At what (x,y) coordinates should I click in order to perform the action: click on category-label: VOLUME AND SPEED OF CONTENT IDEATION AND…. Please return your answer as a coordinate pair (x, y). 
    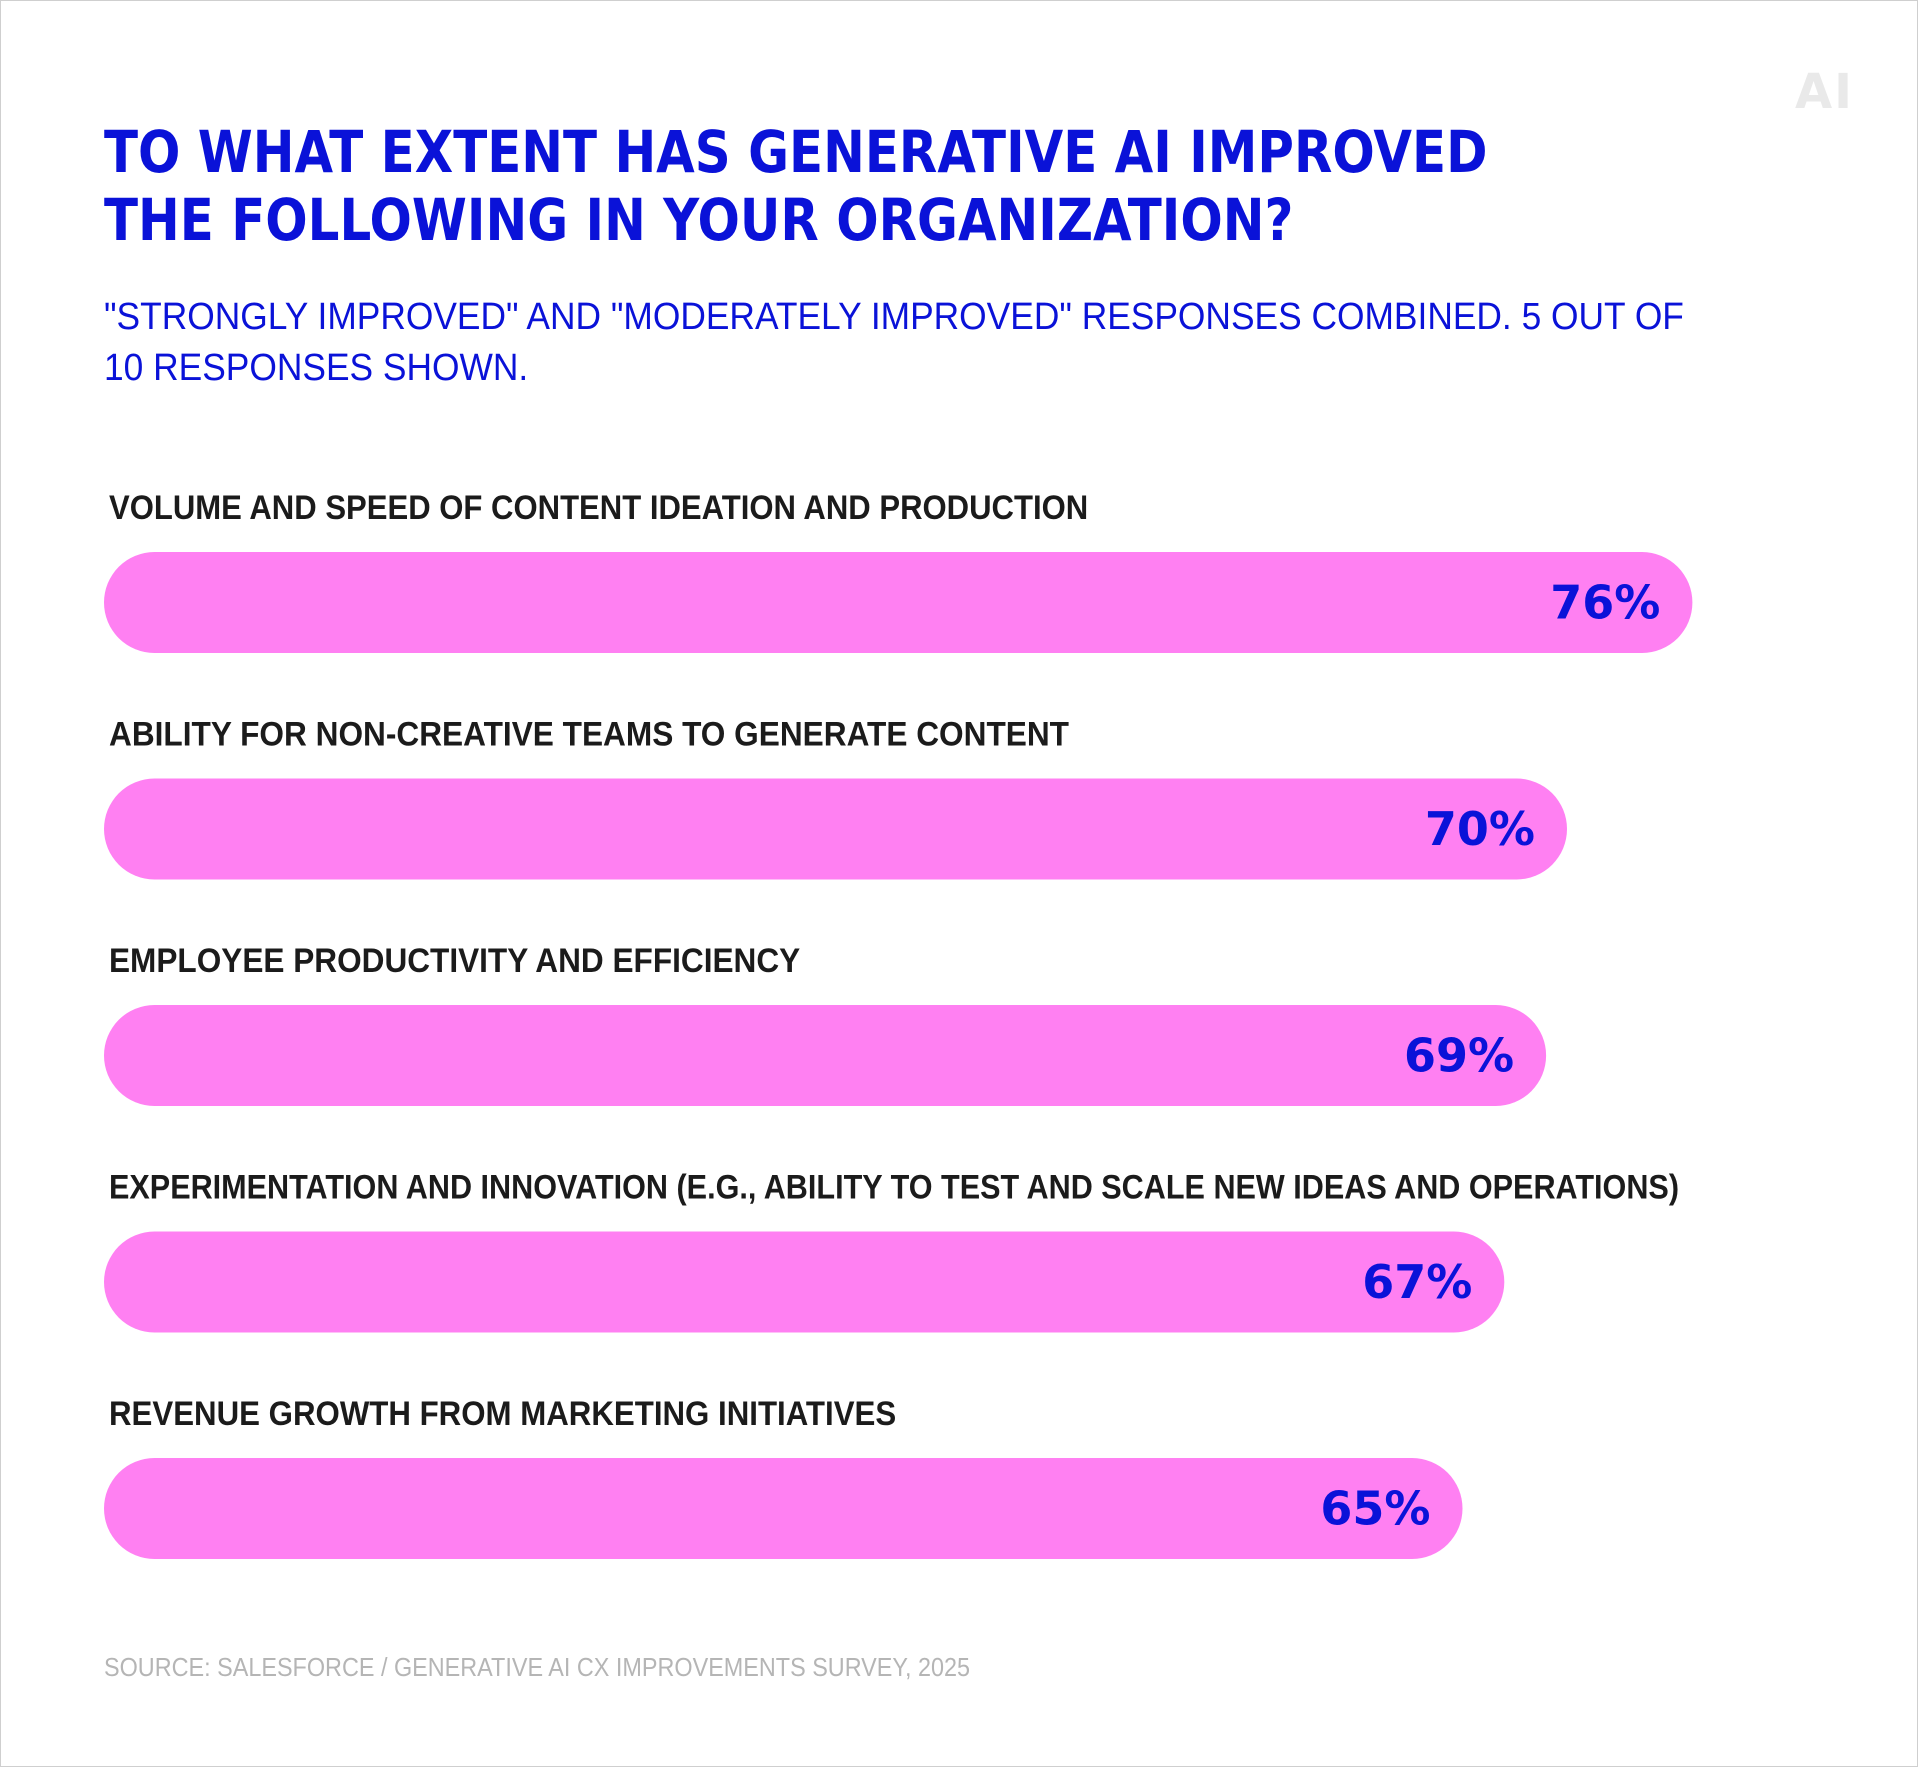
    Looking at the image, I should click on (598, 508).